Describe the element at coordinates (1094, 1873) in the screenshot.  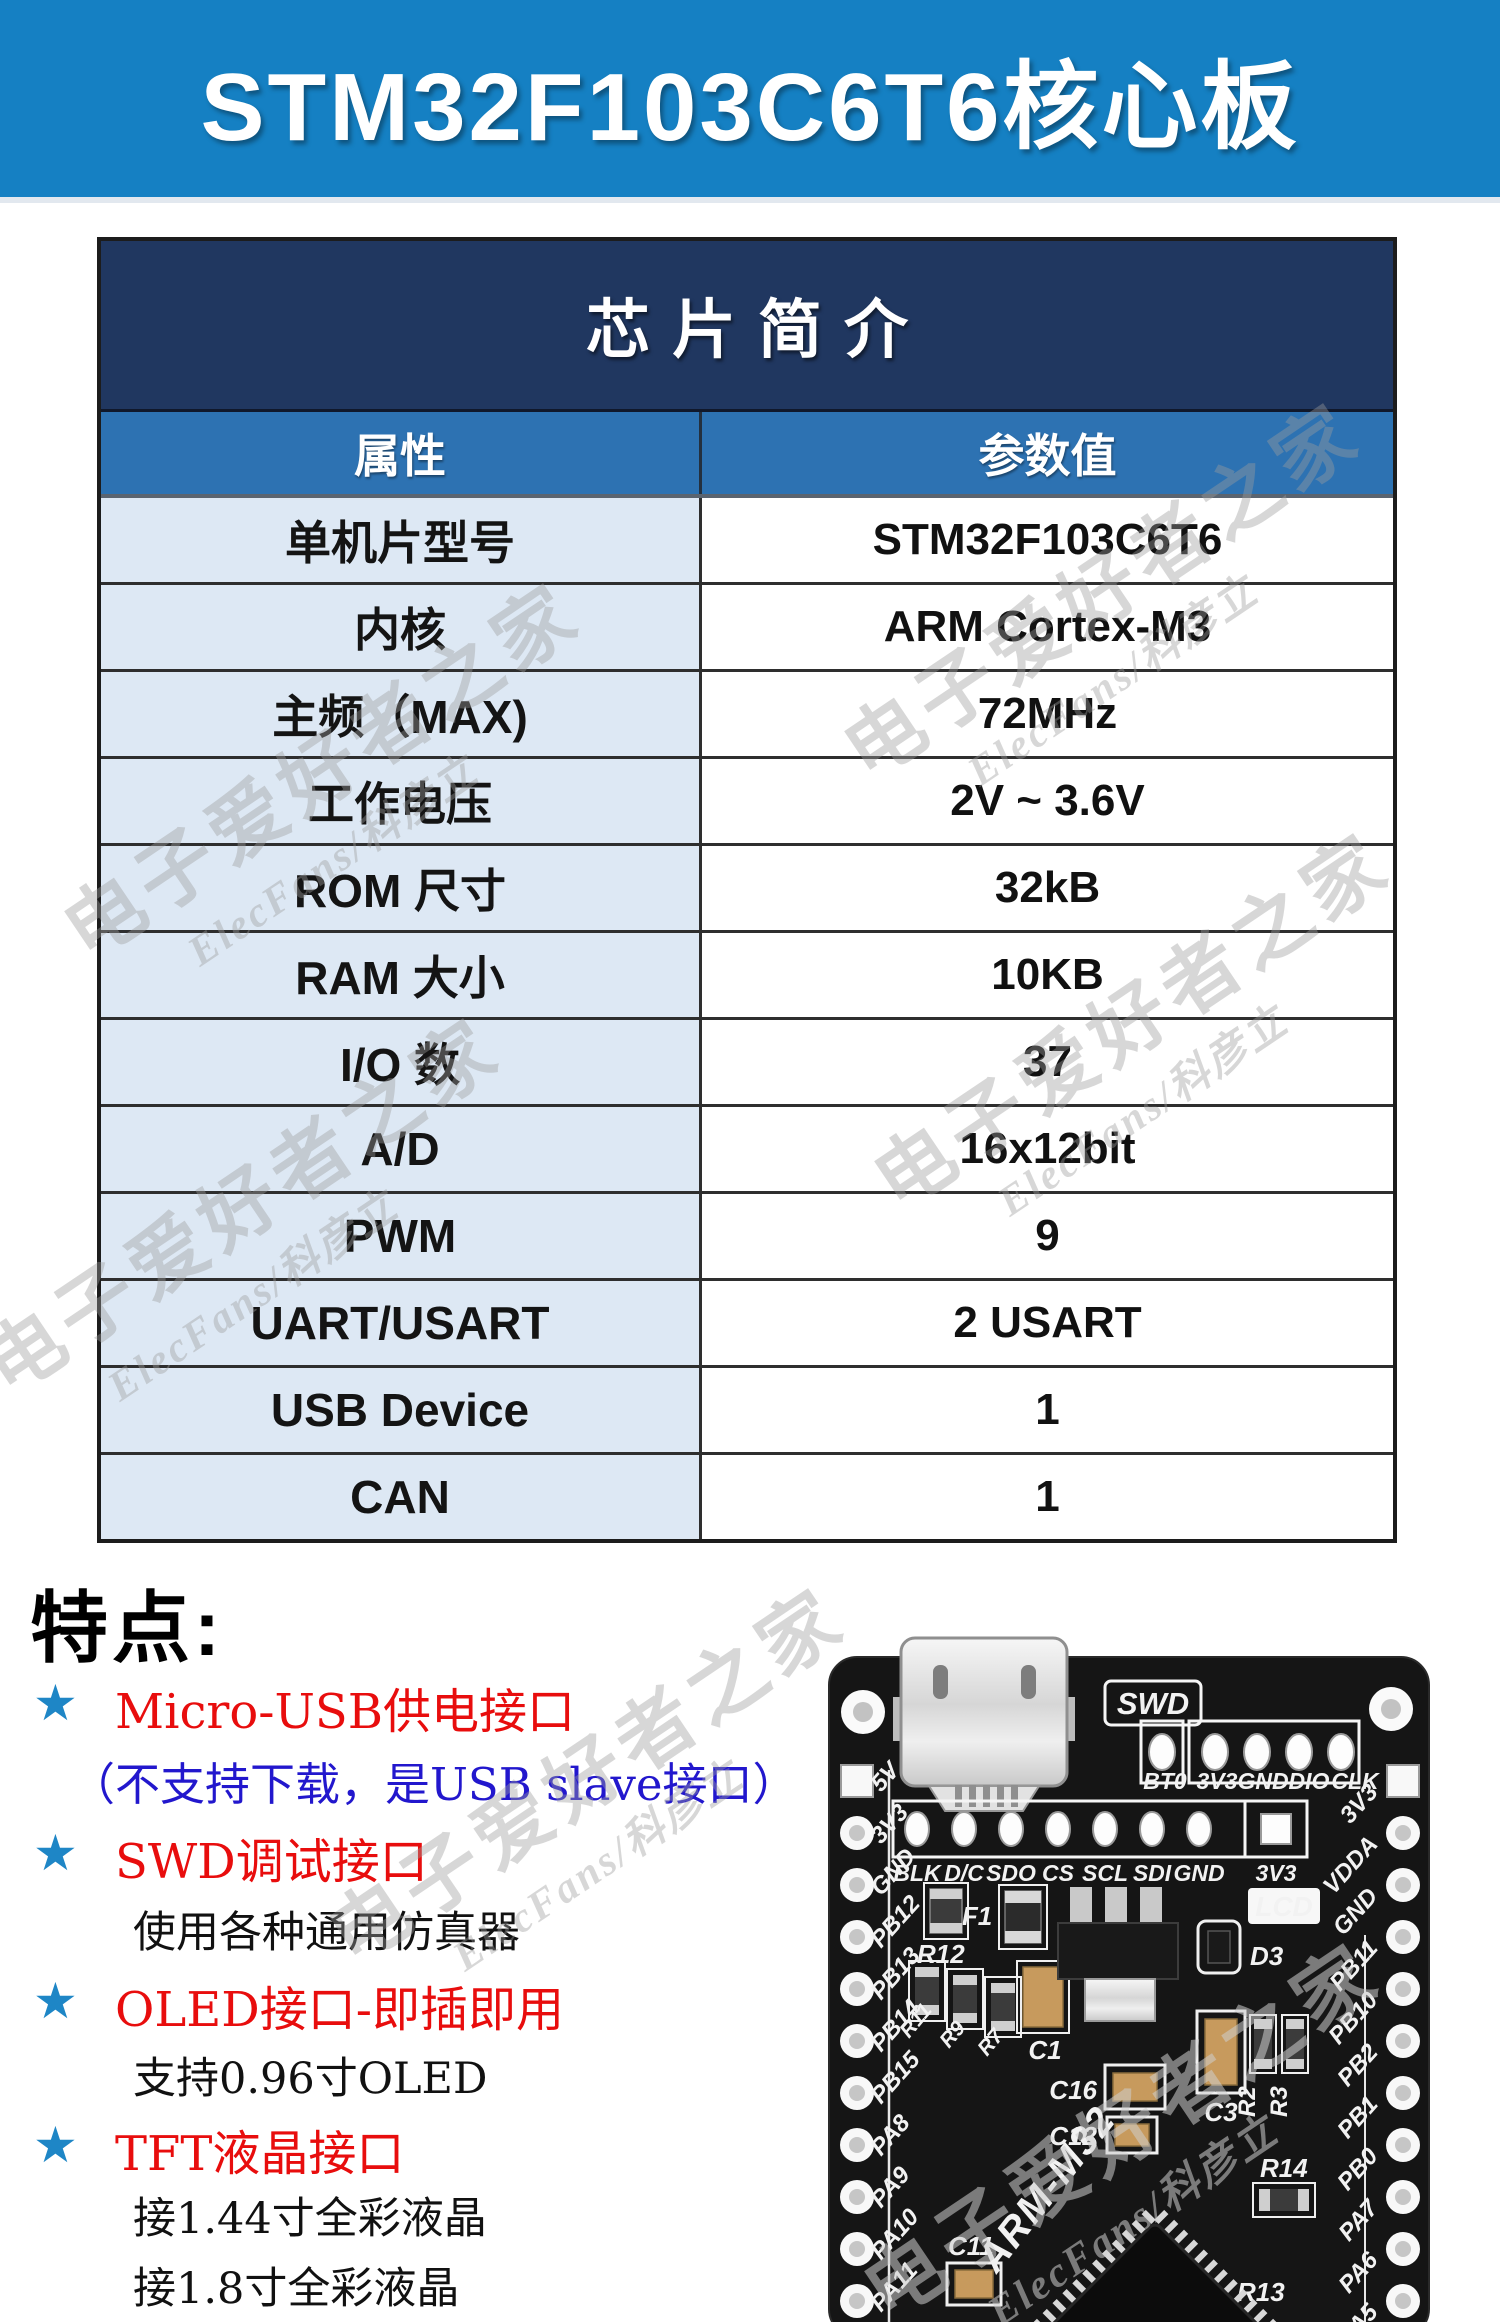
I see `lcd-pin-labels: BLK D/C SDO CS SCL SDI GND 3V3` at that location.